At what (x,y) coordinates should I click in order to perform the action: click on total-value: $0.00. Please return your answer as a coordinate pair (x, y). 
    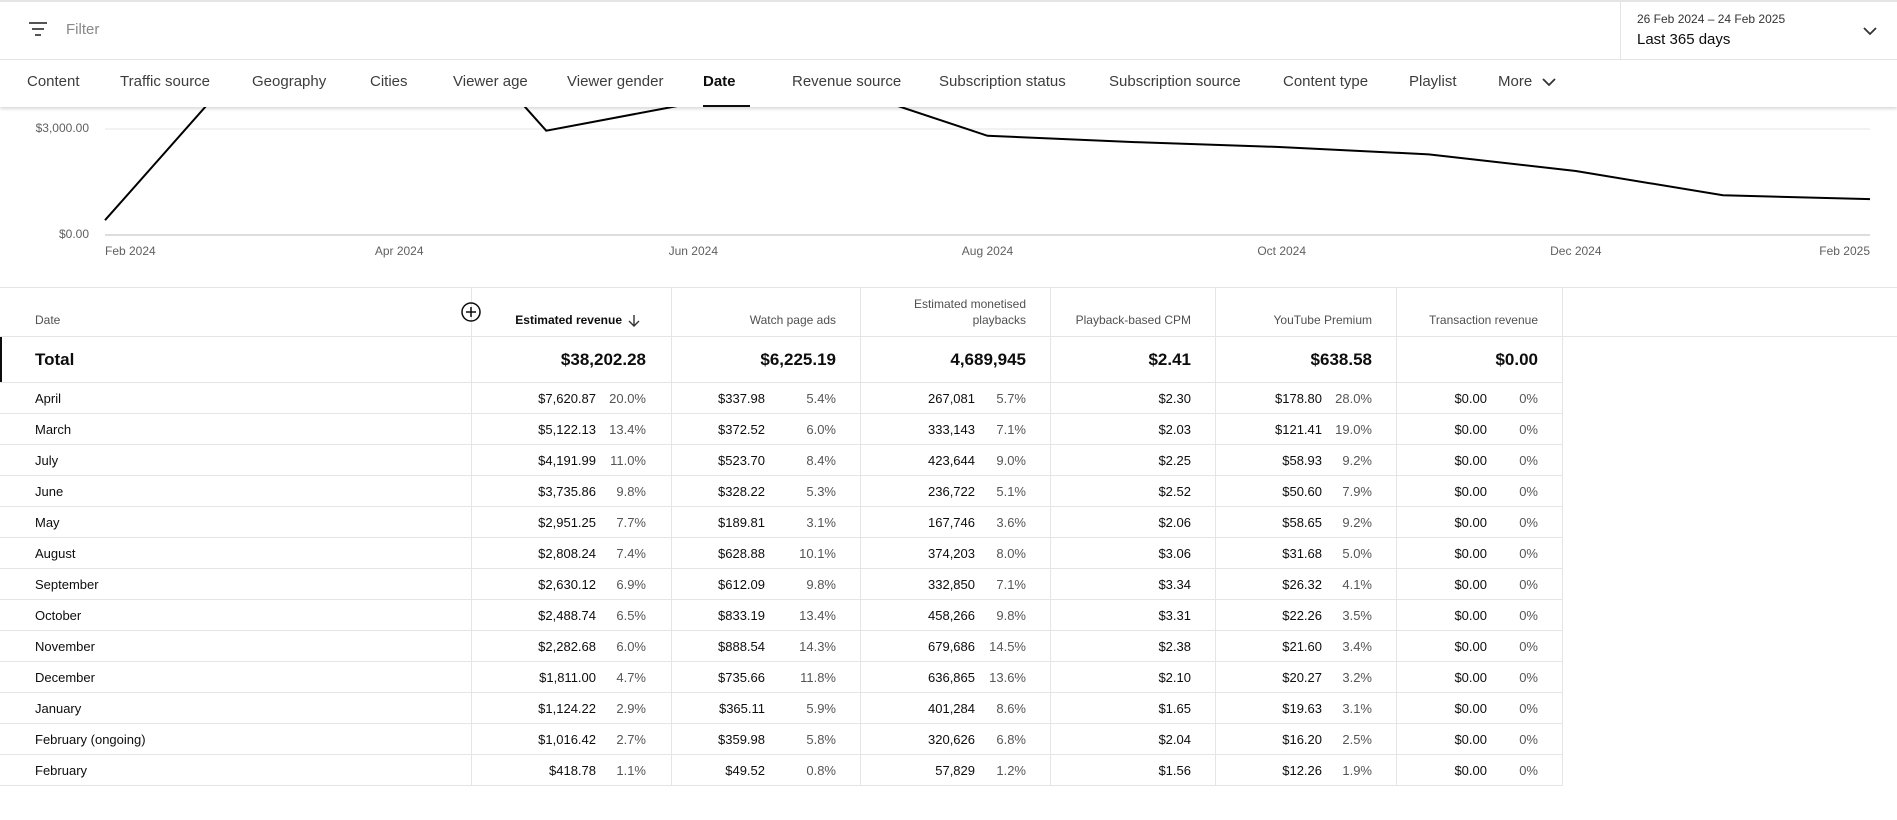
    Looking at the image, I should click on (1516, 359).